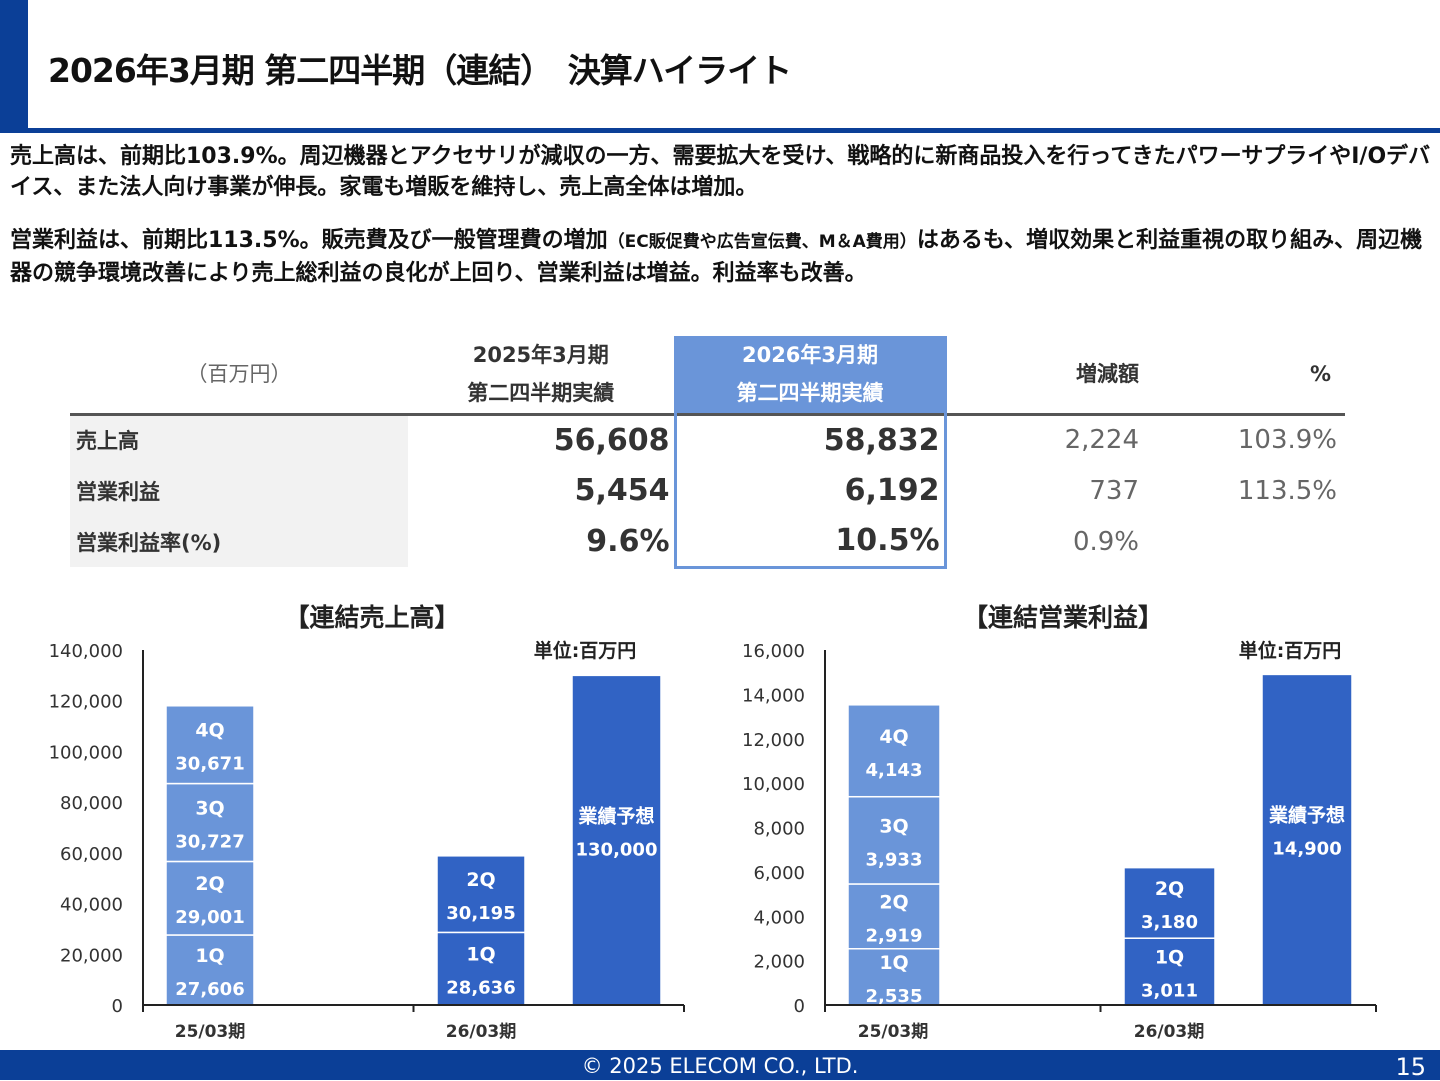 Image resolution: width=1440 pixels, height=1081 pixels. I want to click on diff-value: 2,224, so click(1101, 440).